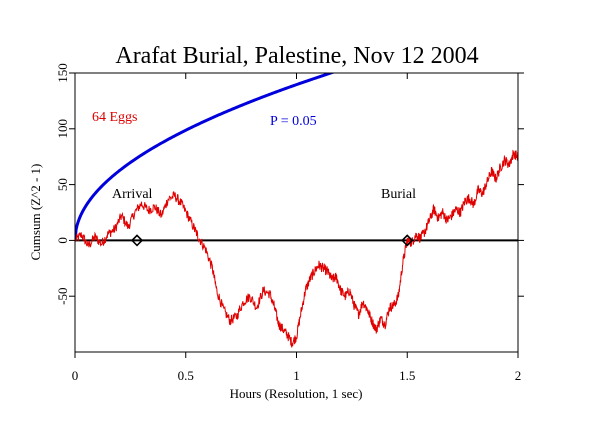  What do you see at coordinates (132, 194) in the screenshot?
I see `arrival-label: Arrival` at bounding box center [132, 194].